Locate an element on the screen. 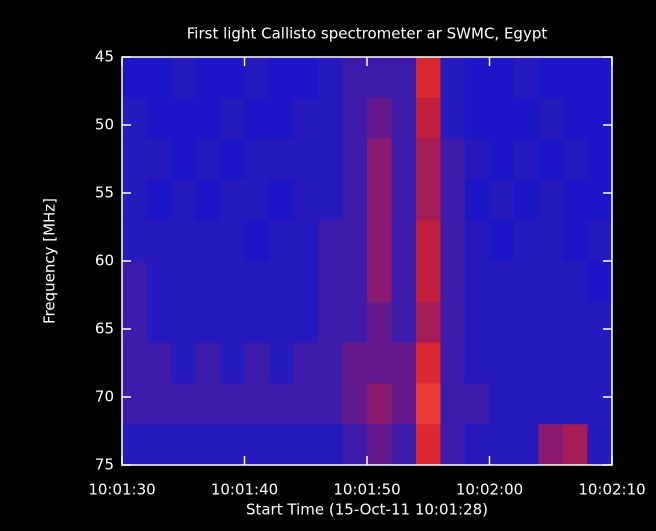 The height and width of the screenshot is (531, 656). x-tick-label: 10:02:10 is located at coordinates (611, 490).